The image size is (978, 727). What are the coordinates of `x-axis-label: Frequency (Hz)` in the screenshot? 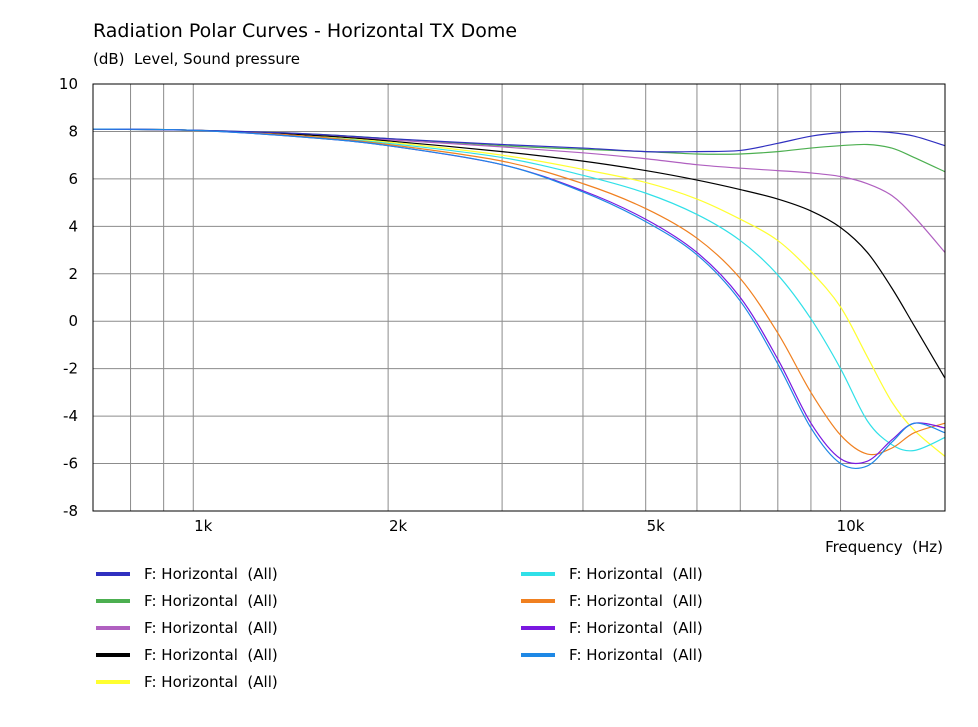 It's located at (884, 547).